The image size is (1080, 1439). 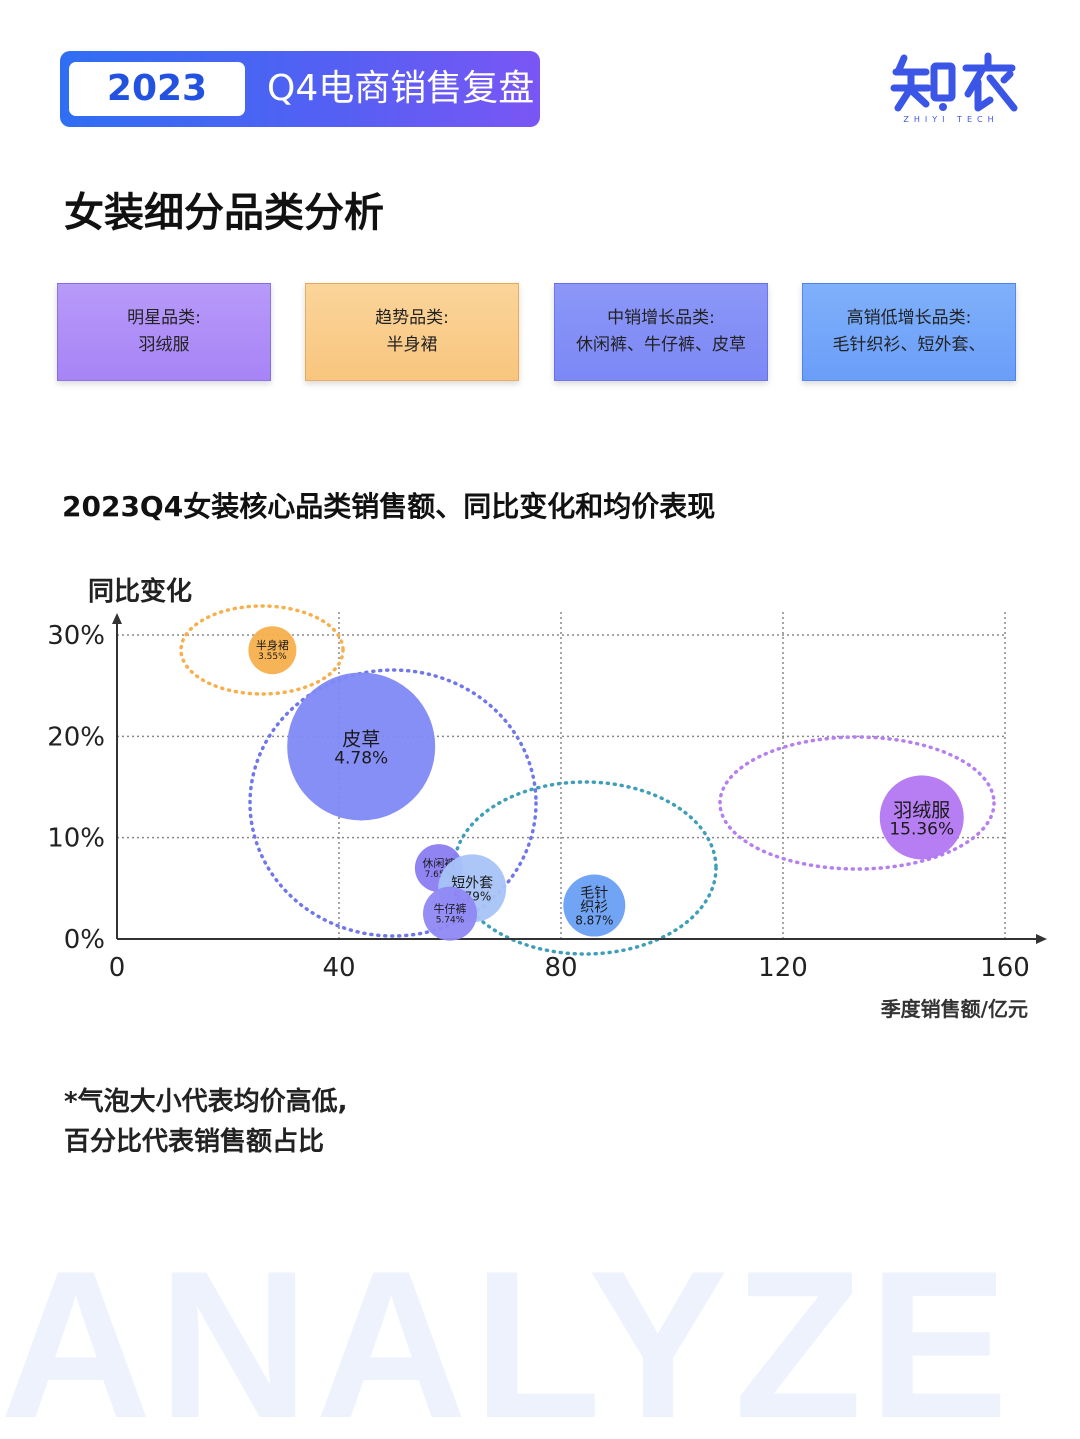 What do you see at coordinates (1041, 939) in the screenshot?
I see `x-axis-arrow` at bounding box center [1041, 939].